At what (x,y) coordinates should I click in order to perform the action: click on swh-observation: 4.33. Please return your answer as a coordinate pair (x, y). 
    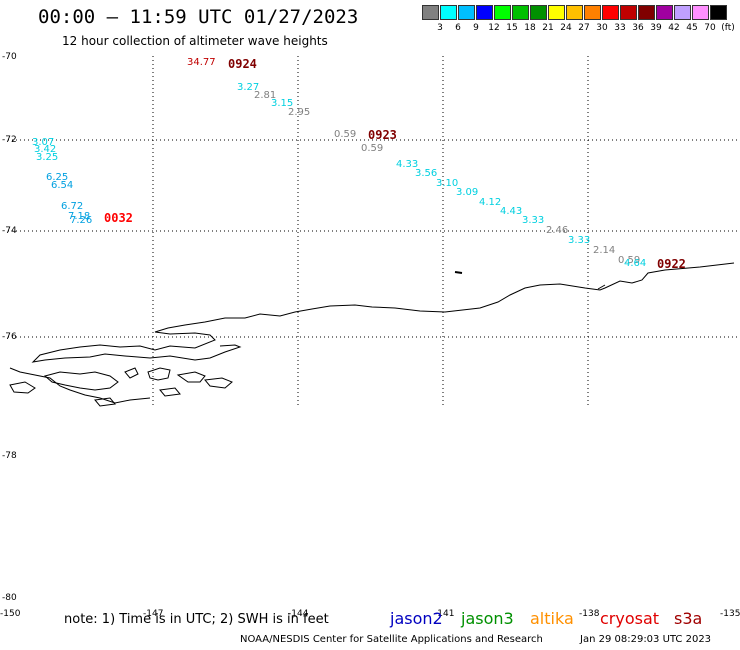
    Looking at the image, I should click on (407, 164).